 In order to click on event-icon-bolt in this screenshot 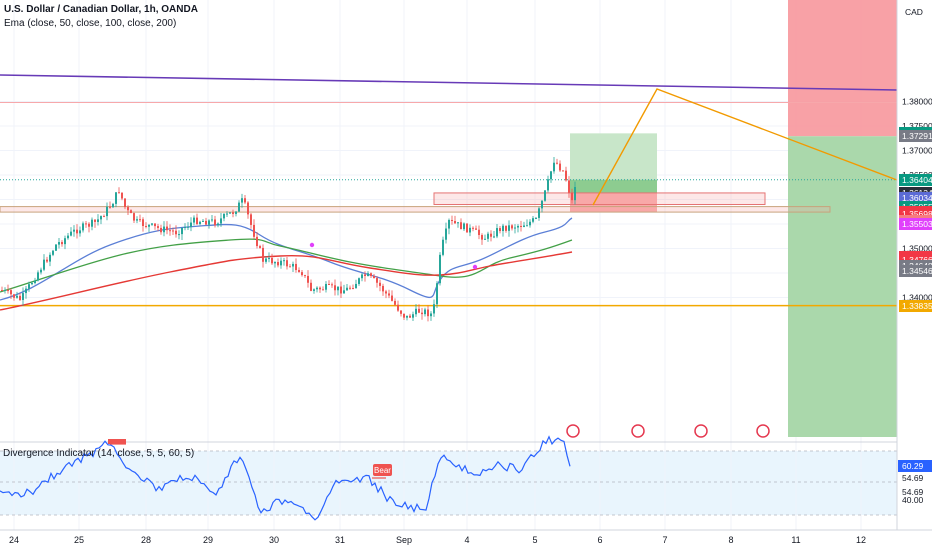, I will do `click(573, 431)`.